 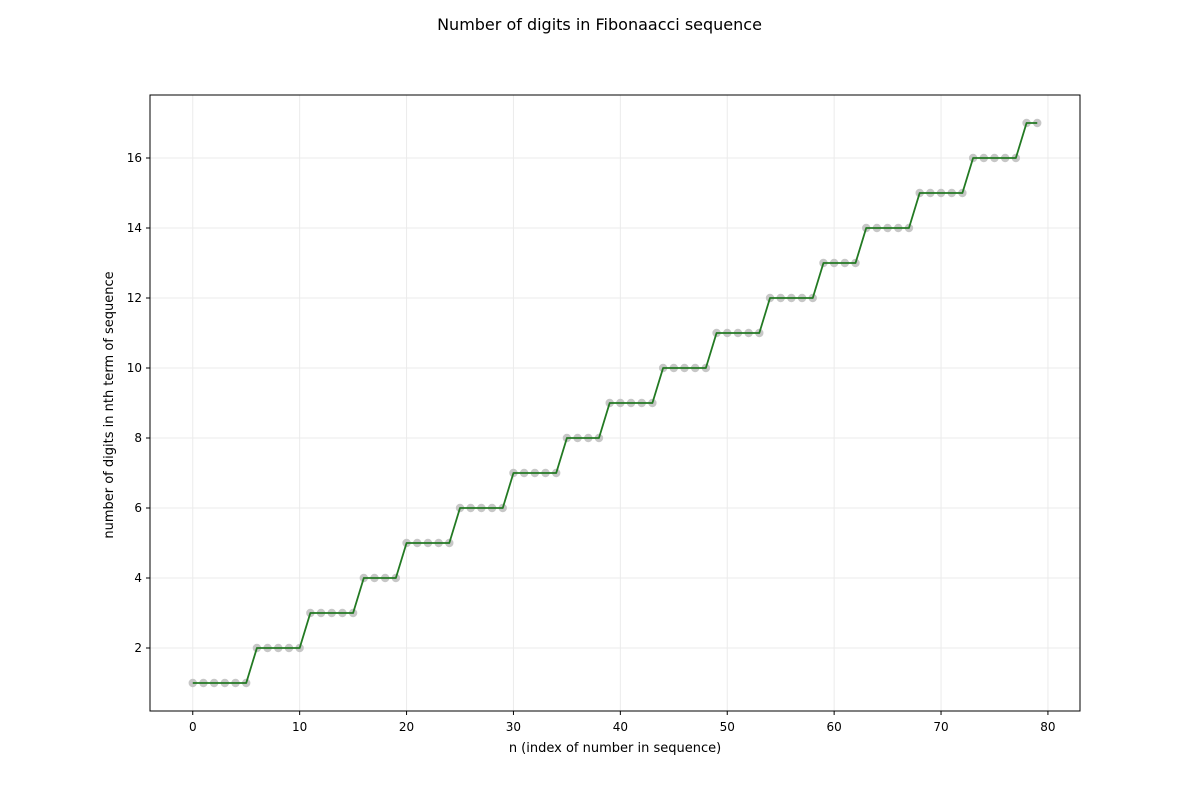 What do you see at coordinates (599, 24) in the screenshot?
I see `chart-title: Number of digits in Fibonaacci sequence` at bounding box center [599, 24].